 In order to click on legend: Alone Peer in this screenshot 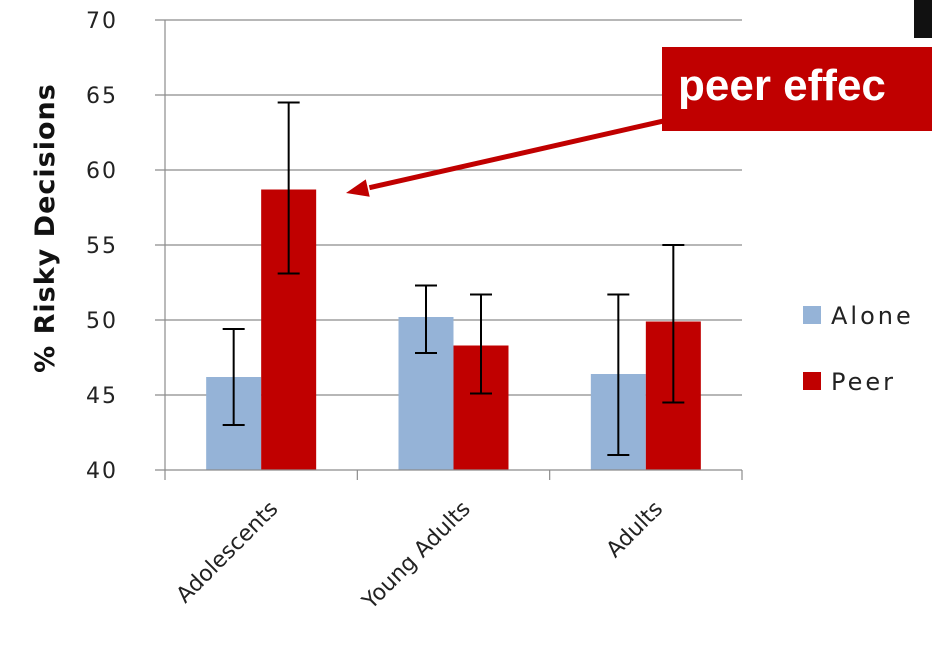, I will do `click(858, 349)`.